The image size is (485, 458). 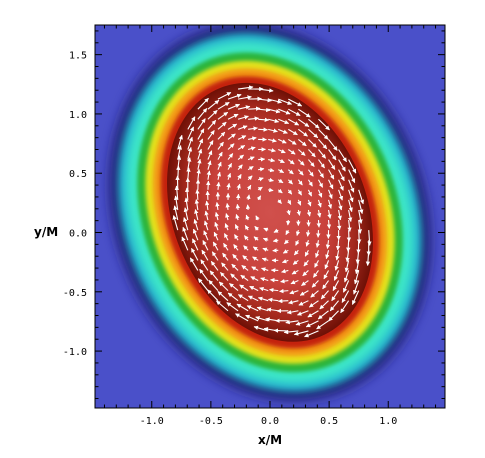 I want to click on y-tick-label: 0.0, so click(x=78, y=234).